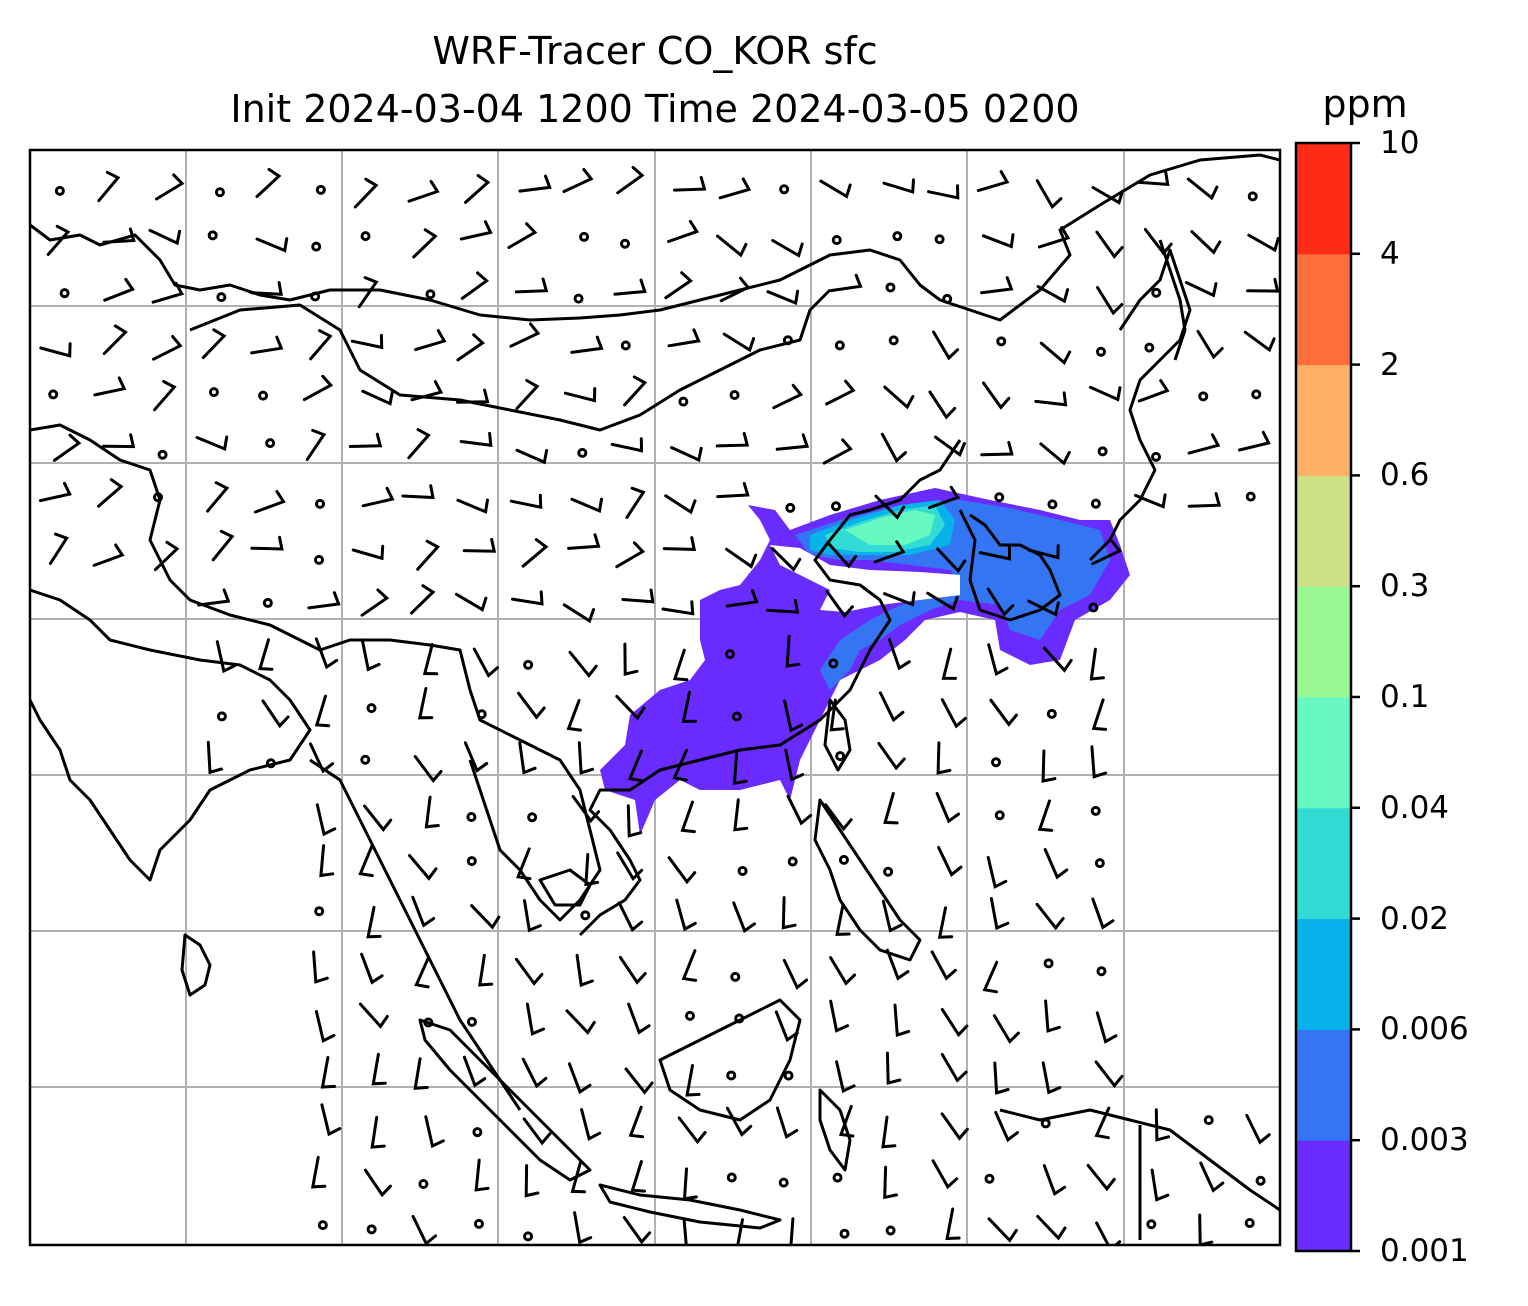 The image size is (1528, 1306). What do you see at coordinates (690, 1206) in the screenshot?
I see `coastline-java` at bounding box center [690, 1206].